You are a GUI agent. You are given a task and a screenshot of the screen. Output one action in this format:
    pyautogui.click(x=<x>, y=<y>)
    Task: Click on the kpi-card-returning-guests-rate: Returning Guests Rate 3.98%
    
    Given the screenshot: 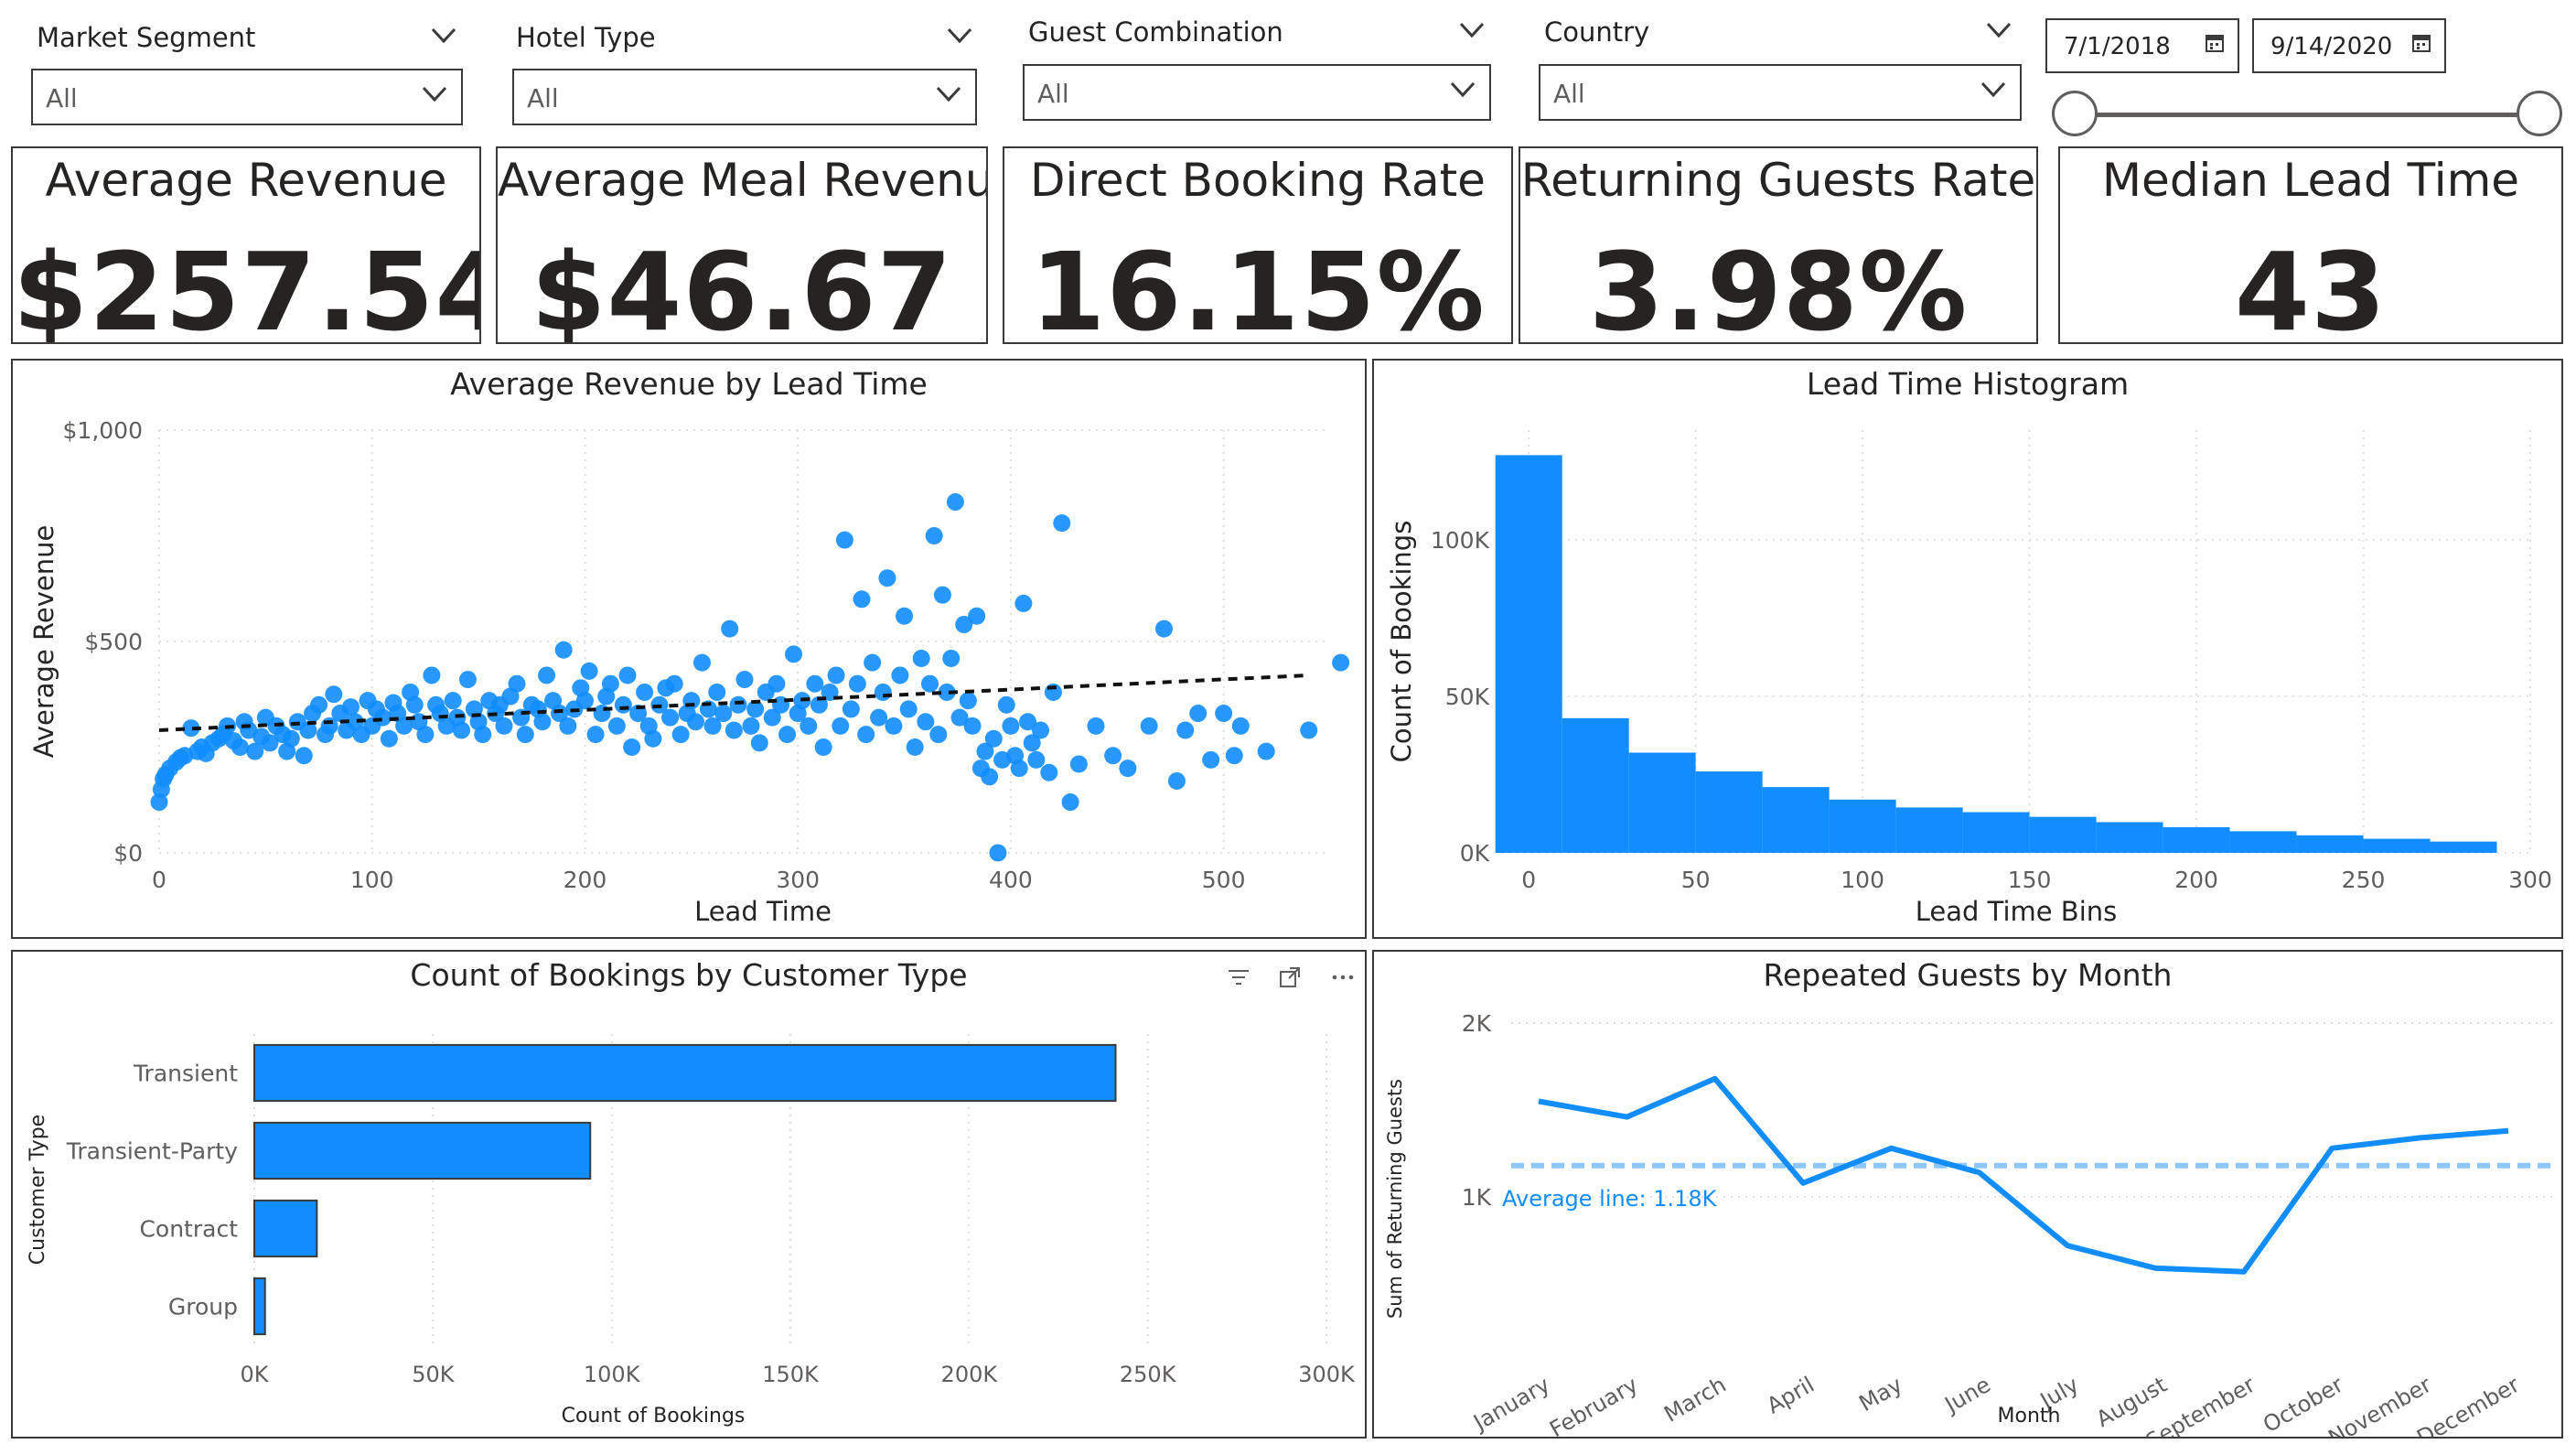 What is the action you would take?
    pyautogui.click(x=1778, y=245)
    